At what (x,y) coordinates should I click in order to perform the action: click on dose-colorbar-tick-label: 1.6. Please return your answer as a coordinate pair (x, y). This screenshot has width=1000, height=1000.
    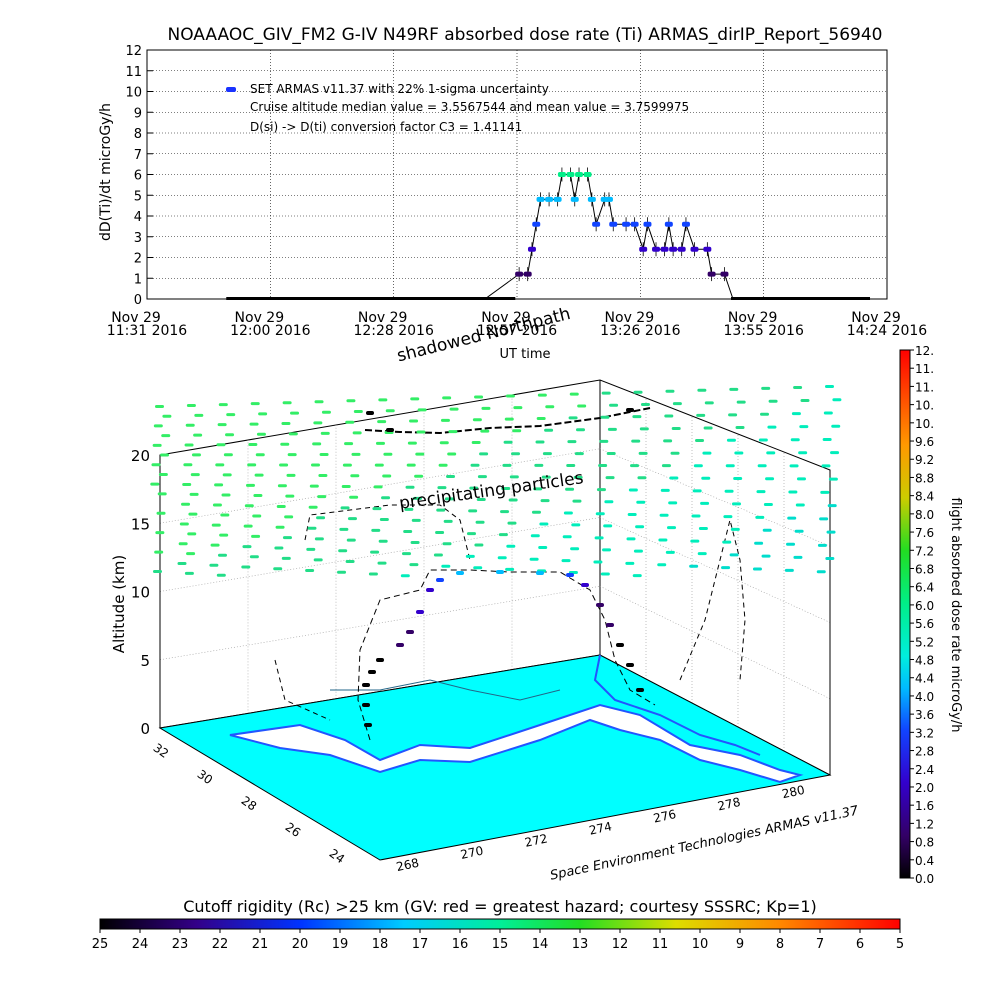
    Looking at the image, I should click on (924, 806).